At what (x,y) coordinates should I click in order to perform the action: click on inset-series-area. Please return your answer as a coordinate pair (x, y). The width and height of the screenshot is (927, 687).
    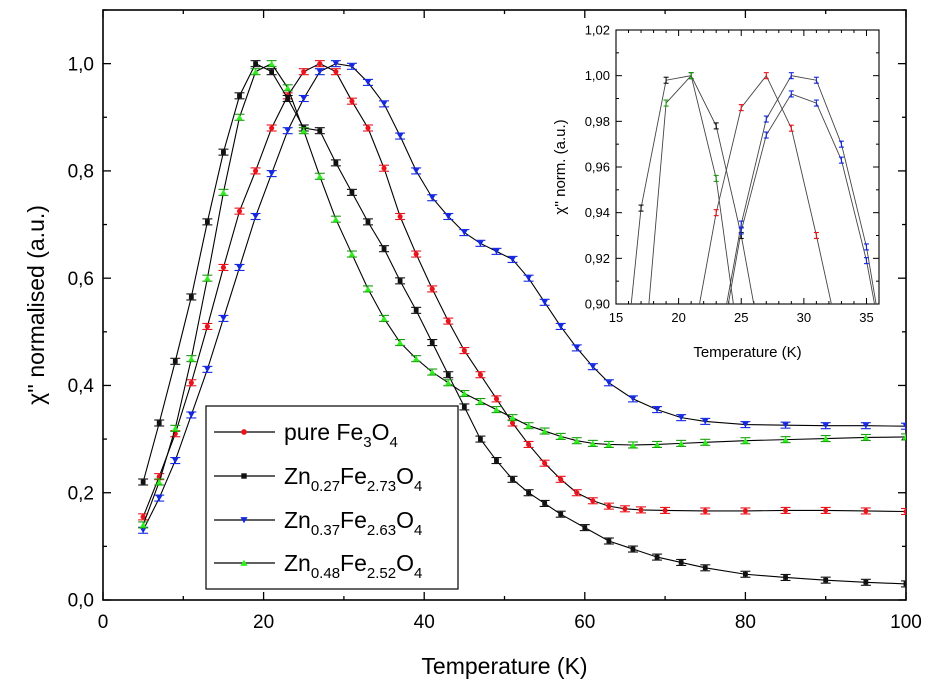
    Looking at the image, I should click on (753, 188).